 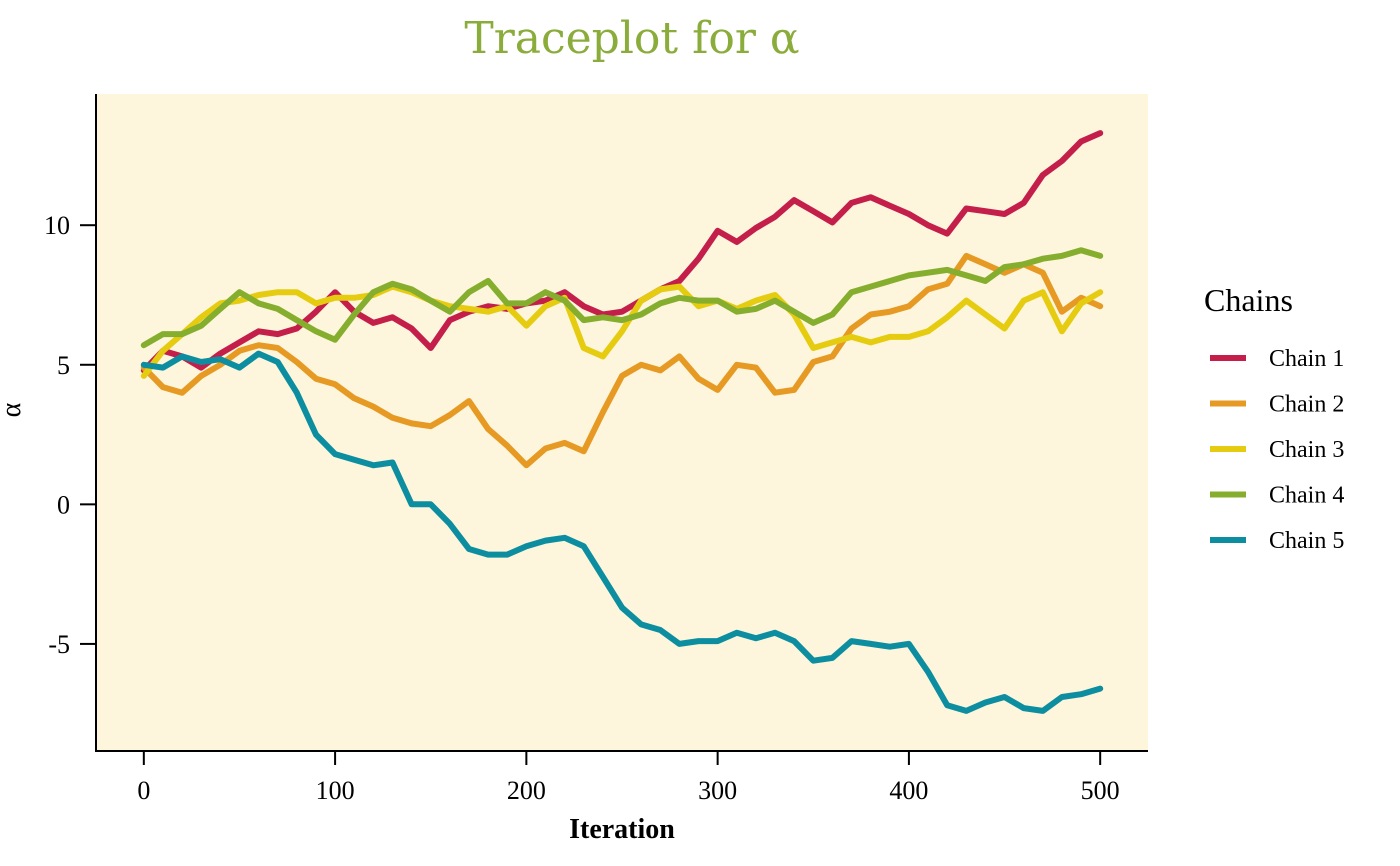 I want to click on x-tick-label: 500, so click(x=1100, y=790).